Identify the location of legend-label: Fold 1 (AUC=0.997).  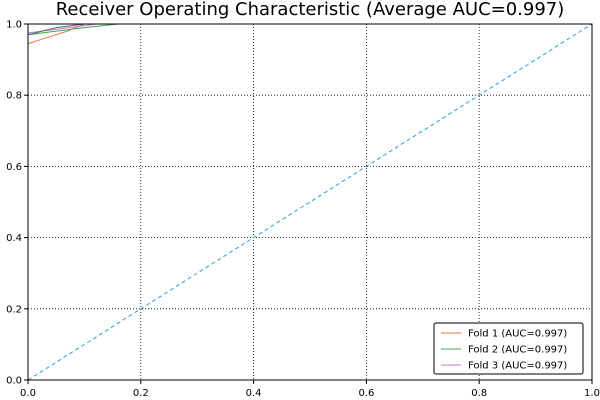
(517, 334).